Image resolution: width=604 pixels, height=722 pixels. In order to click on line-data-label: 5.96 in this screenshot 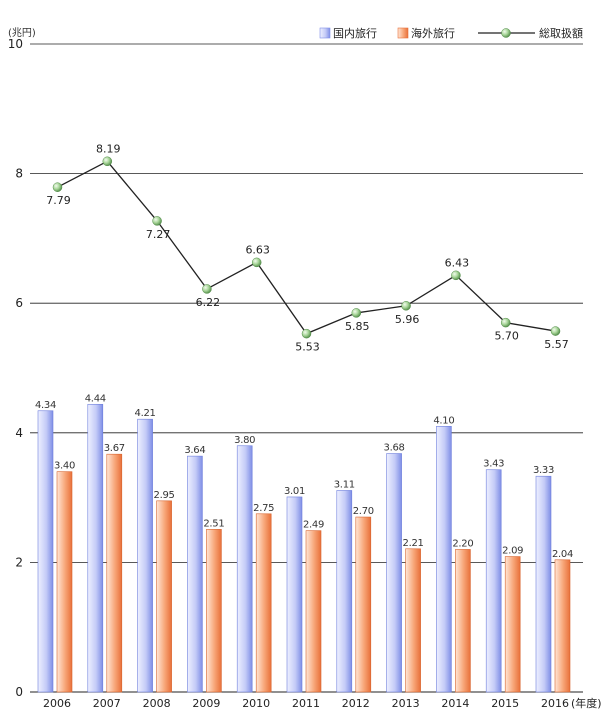, I will do `click(407, 319)`.